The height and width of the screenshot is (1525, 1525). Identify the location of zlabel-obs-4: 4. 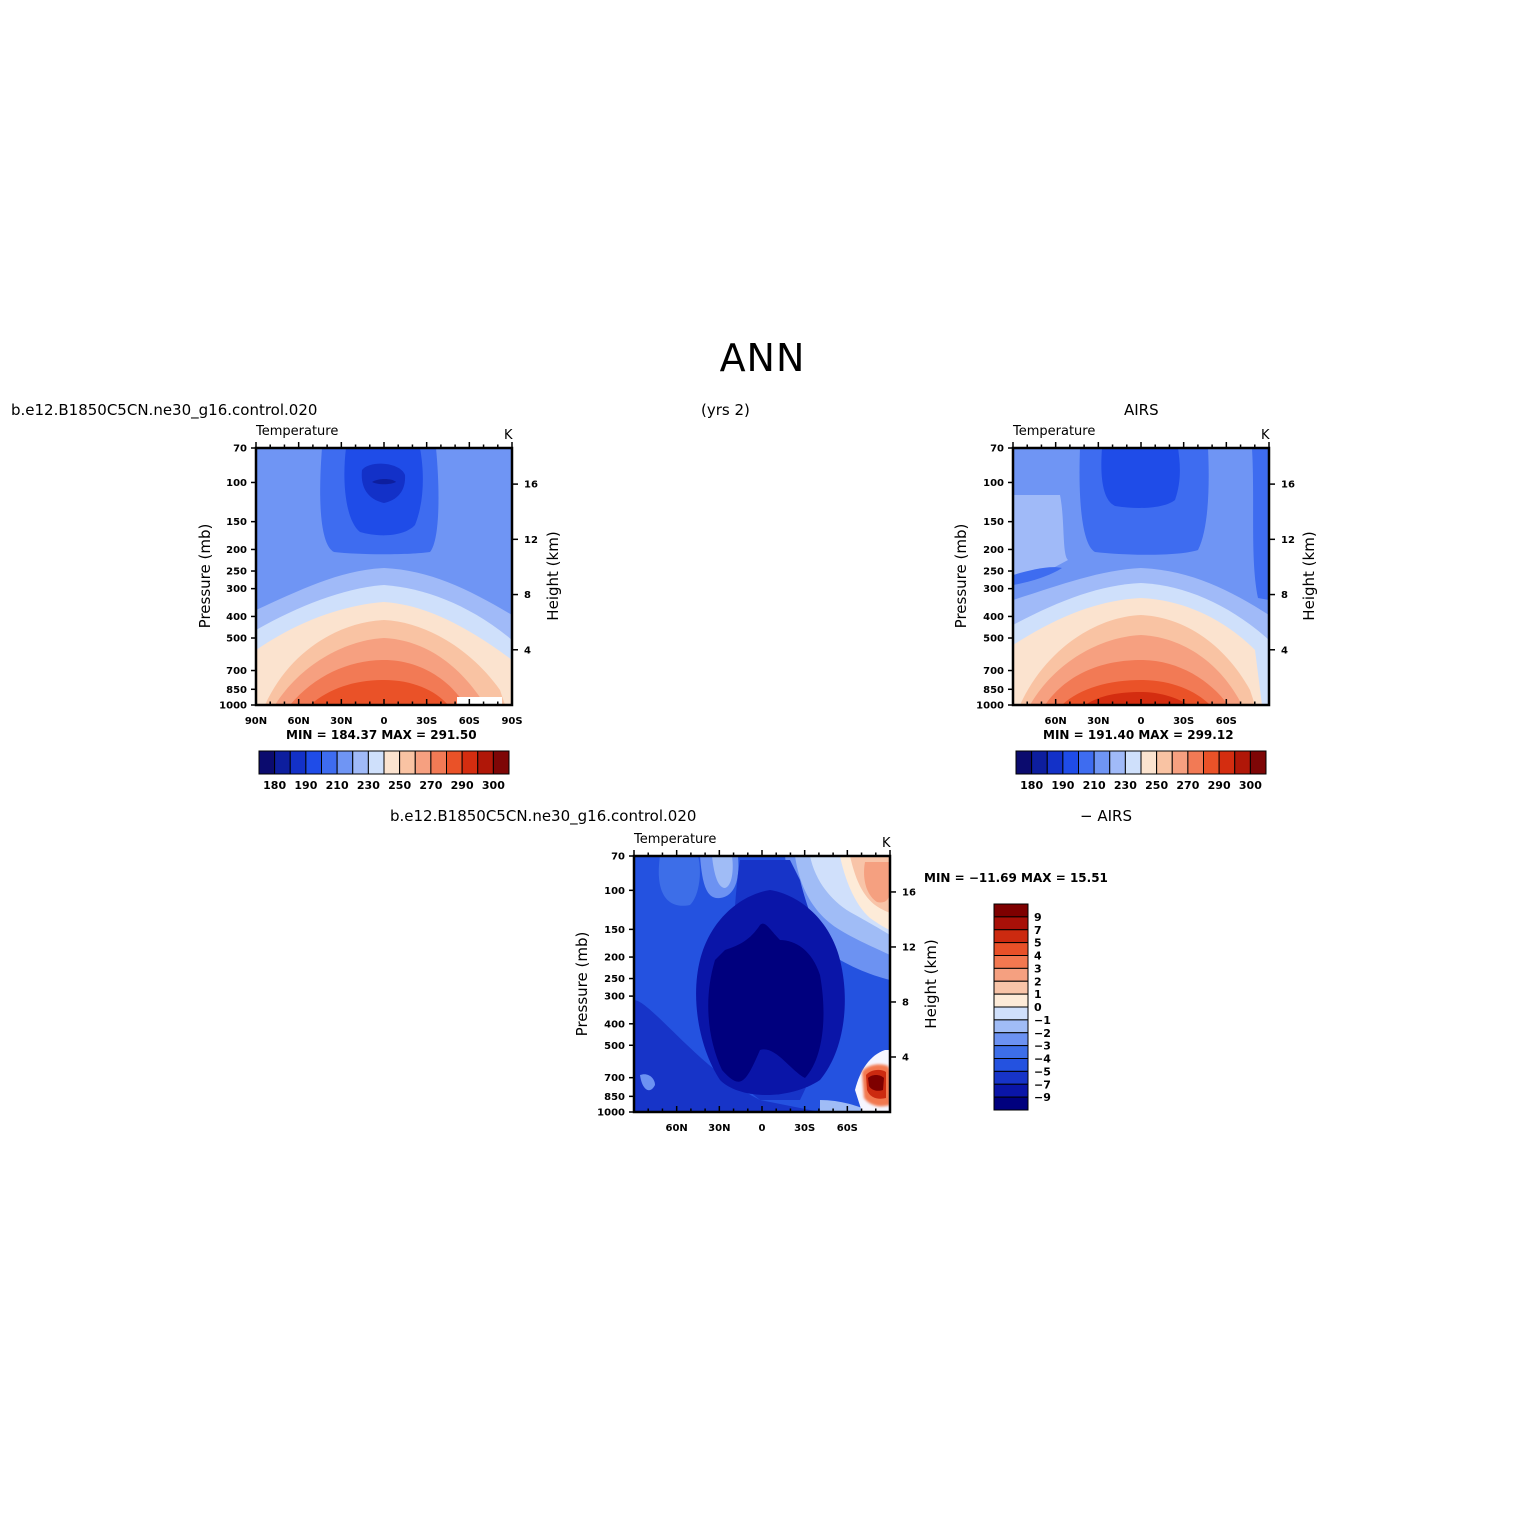
(1284, 650).